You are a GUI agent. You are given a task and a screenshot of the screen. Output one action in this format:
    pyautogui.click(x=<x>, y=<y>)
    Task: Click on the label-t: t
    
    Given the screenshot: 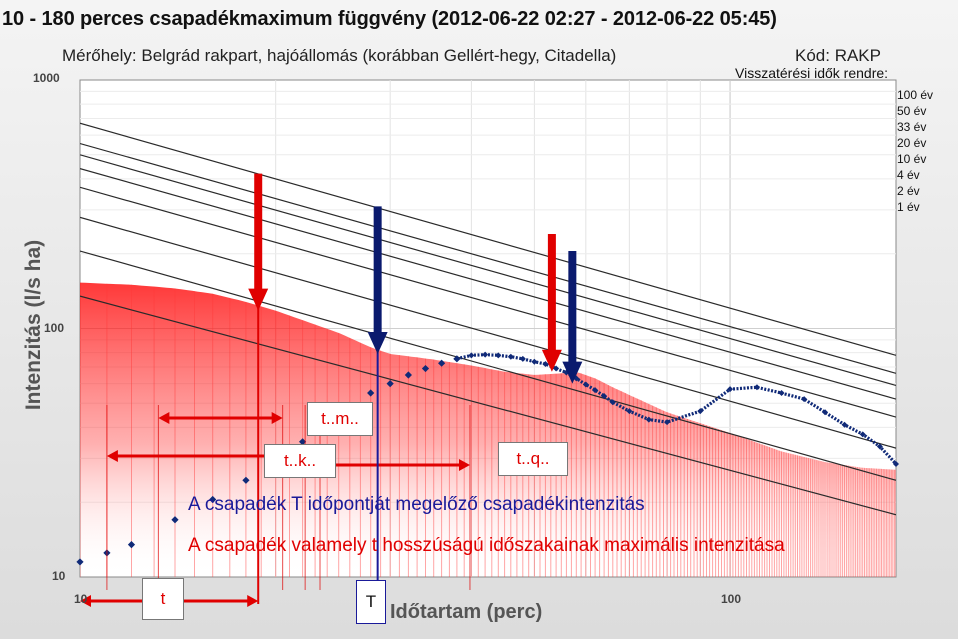 What is the action you would take?
    pyautogui.click(x=163, y=599)
    